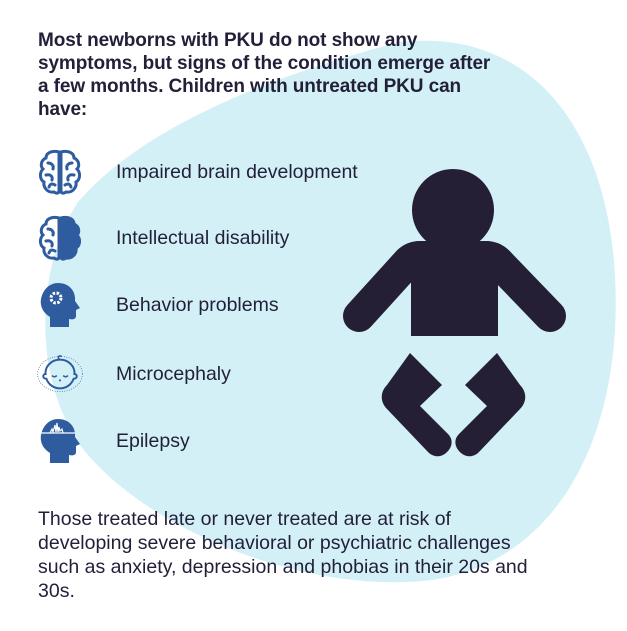  What do you see at coordinates (173, 373) in the screenshot?
I see `symptom-label: Microcephaly` at bounding box center [173, 373].